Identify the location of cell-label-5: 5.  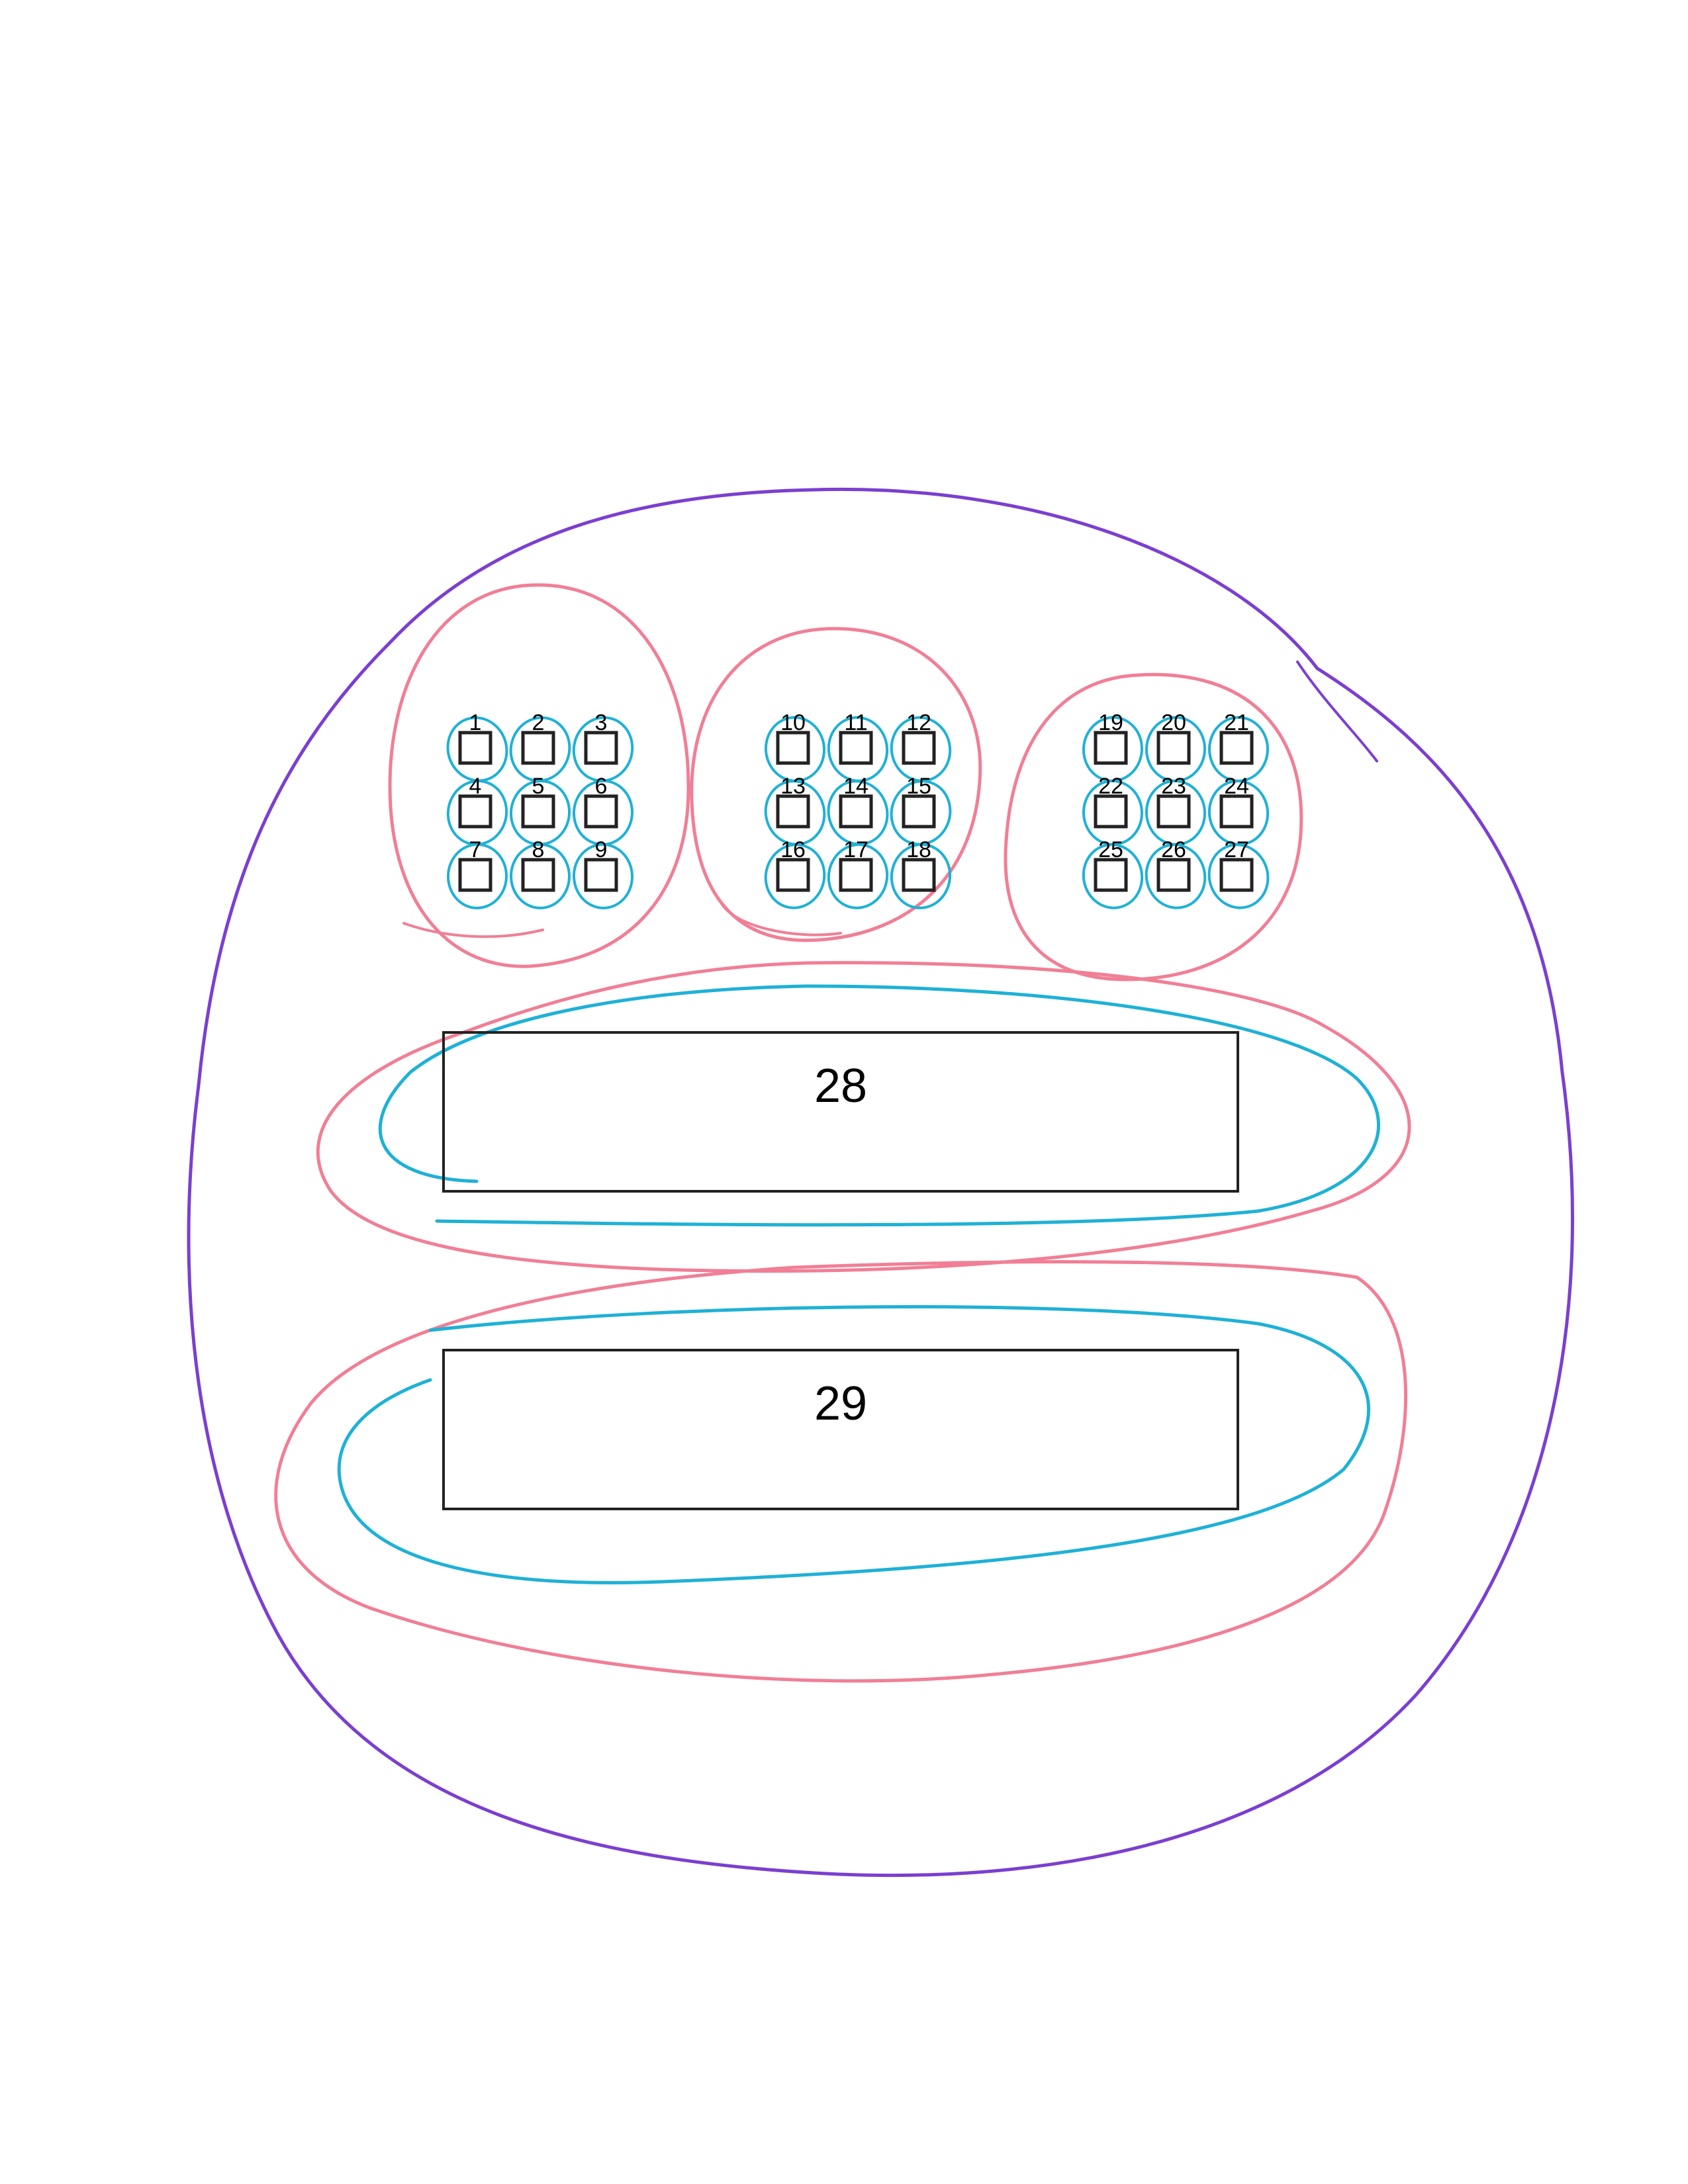
(538, 786).